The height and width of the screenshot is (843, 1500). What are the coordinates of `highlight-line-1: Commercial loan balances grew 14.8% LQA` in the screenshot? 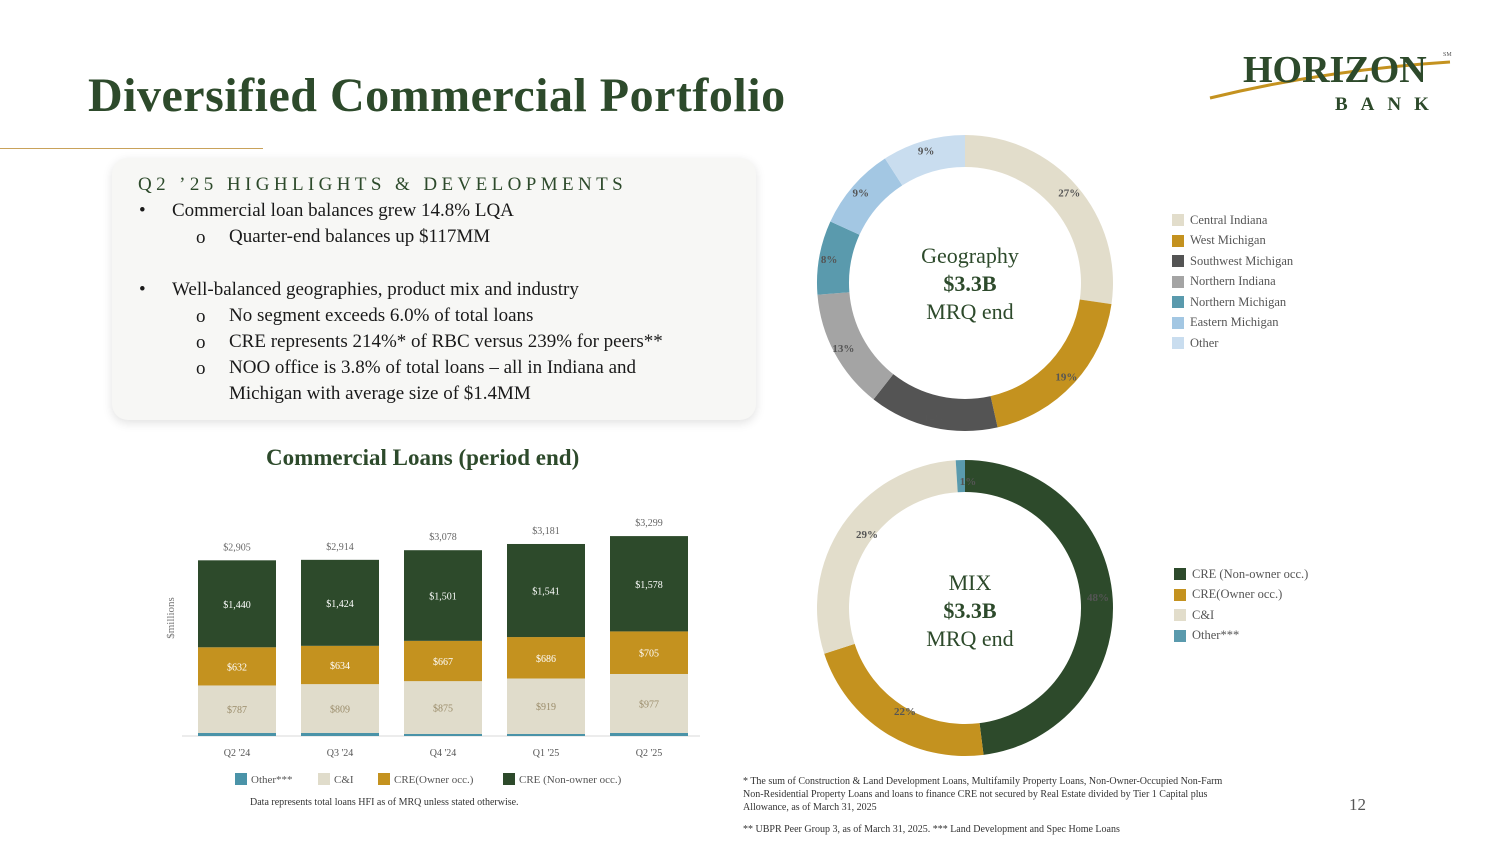 It's located at (343, 210).